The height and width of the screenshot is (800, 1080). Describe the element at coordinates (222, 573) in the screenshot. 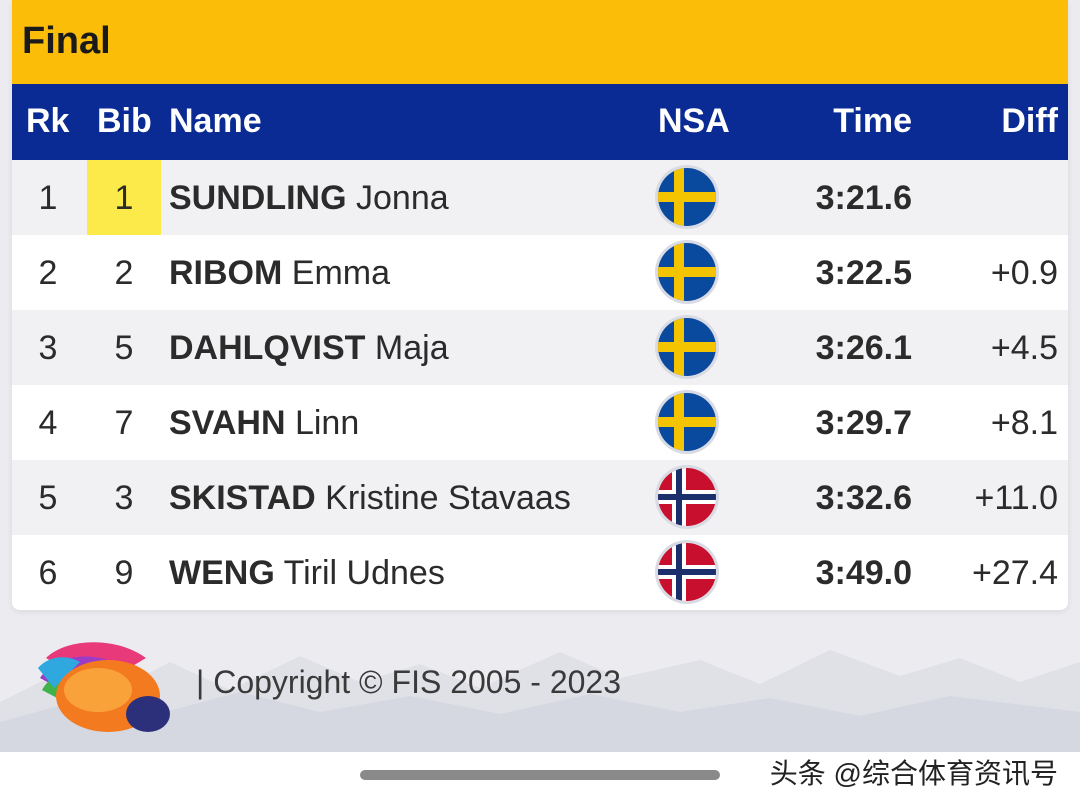

I see `athlete-surname: WENG` at that location.